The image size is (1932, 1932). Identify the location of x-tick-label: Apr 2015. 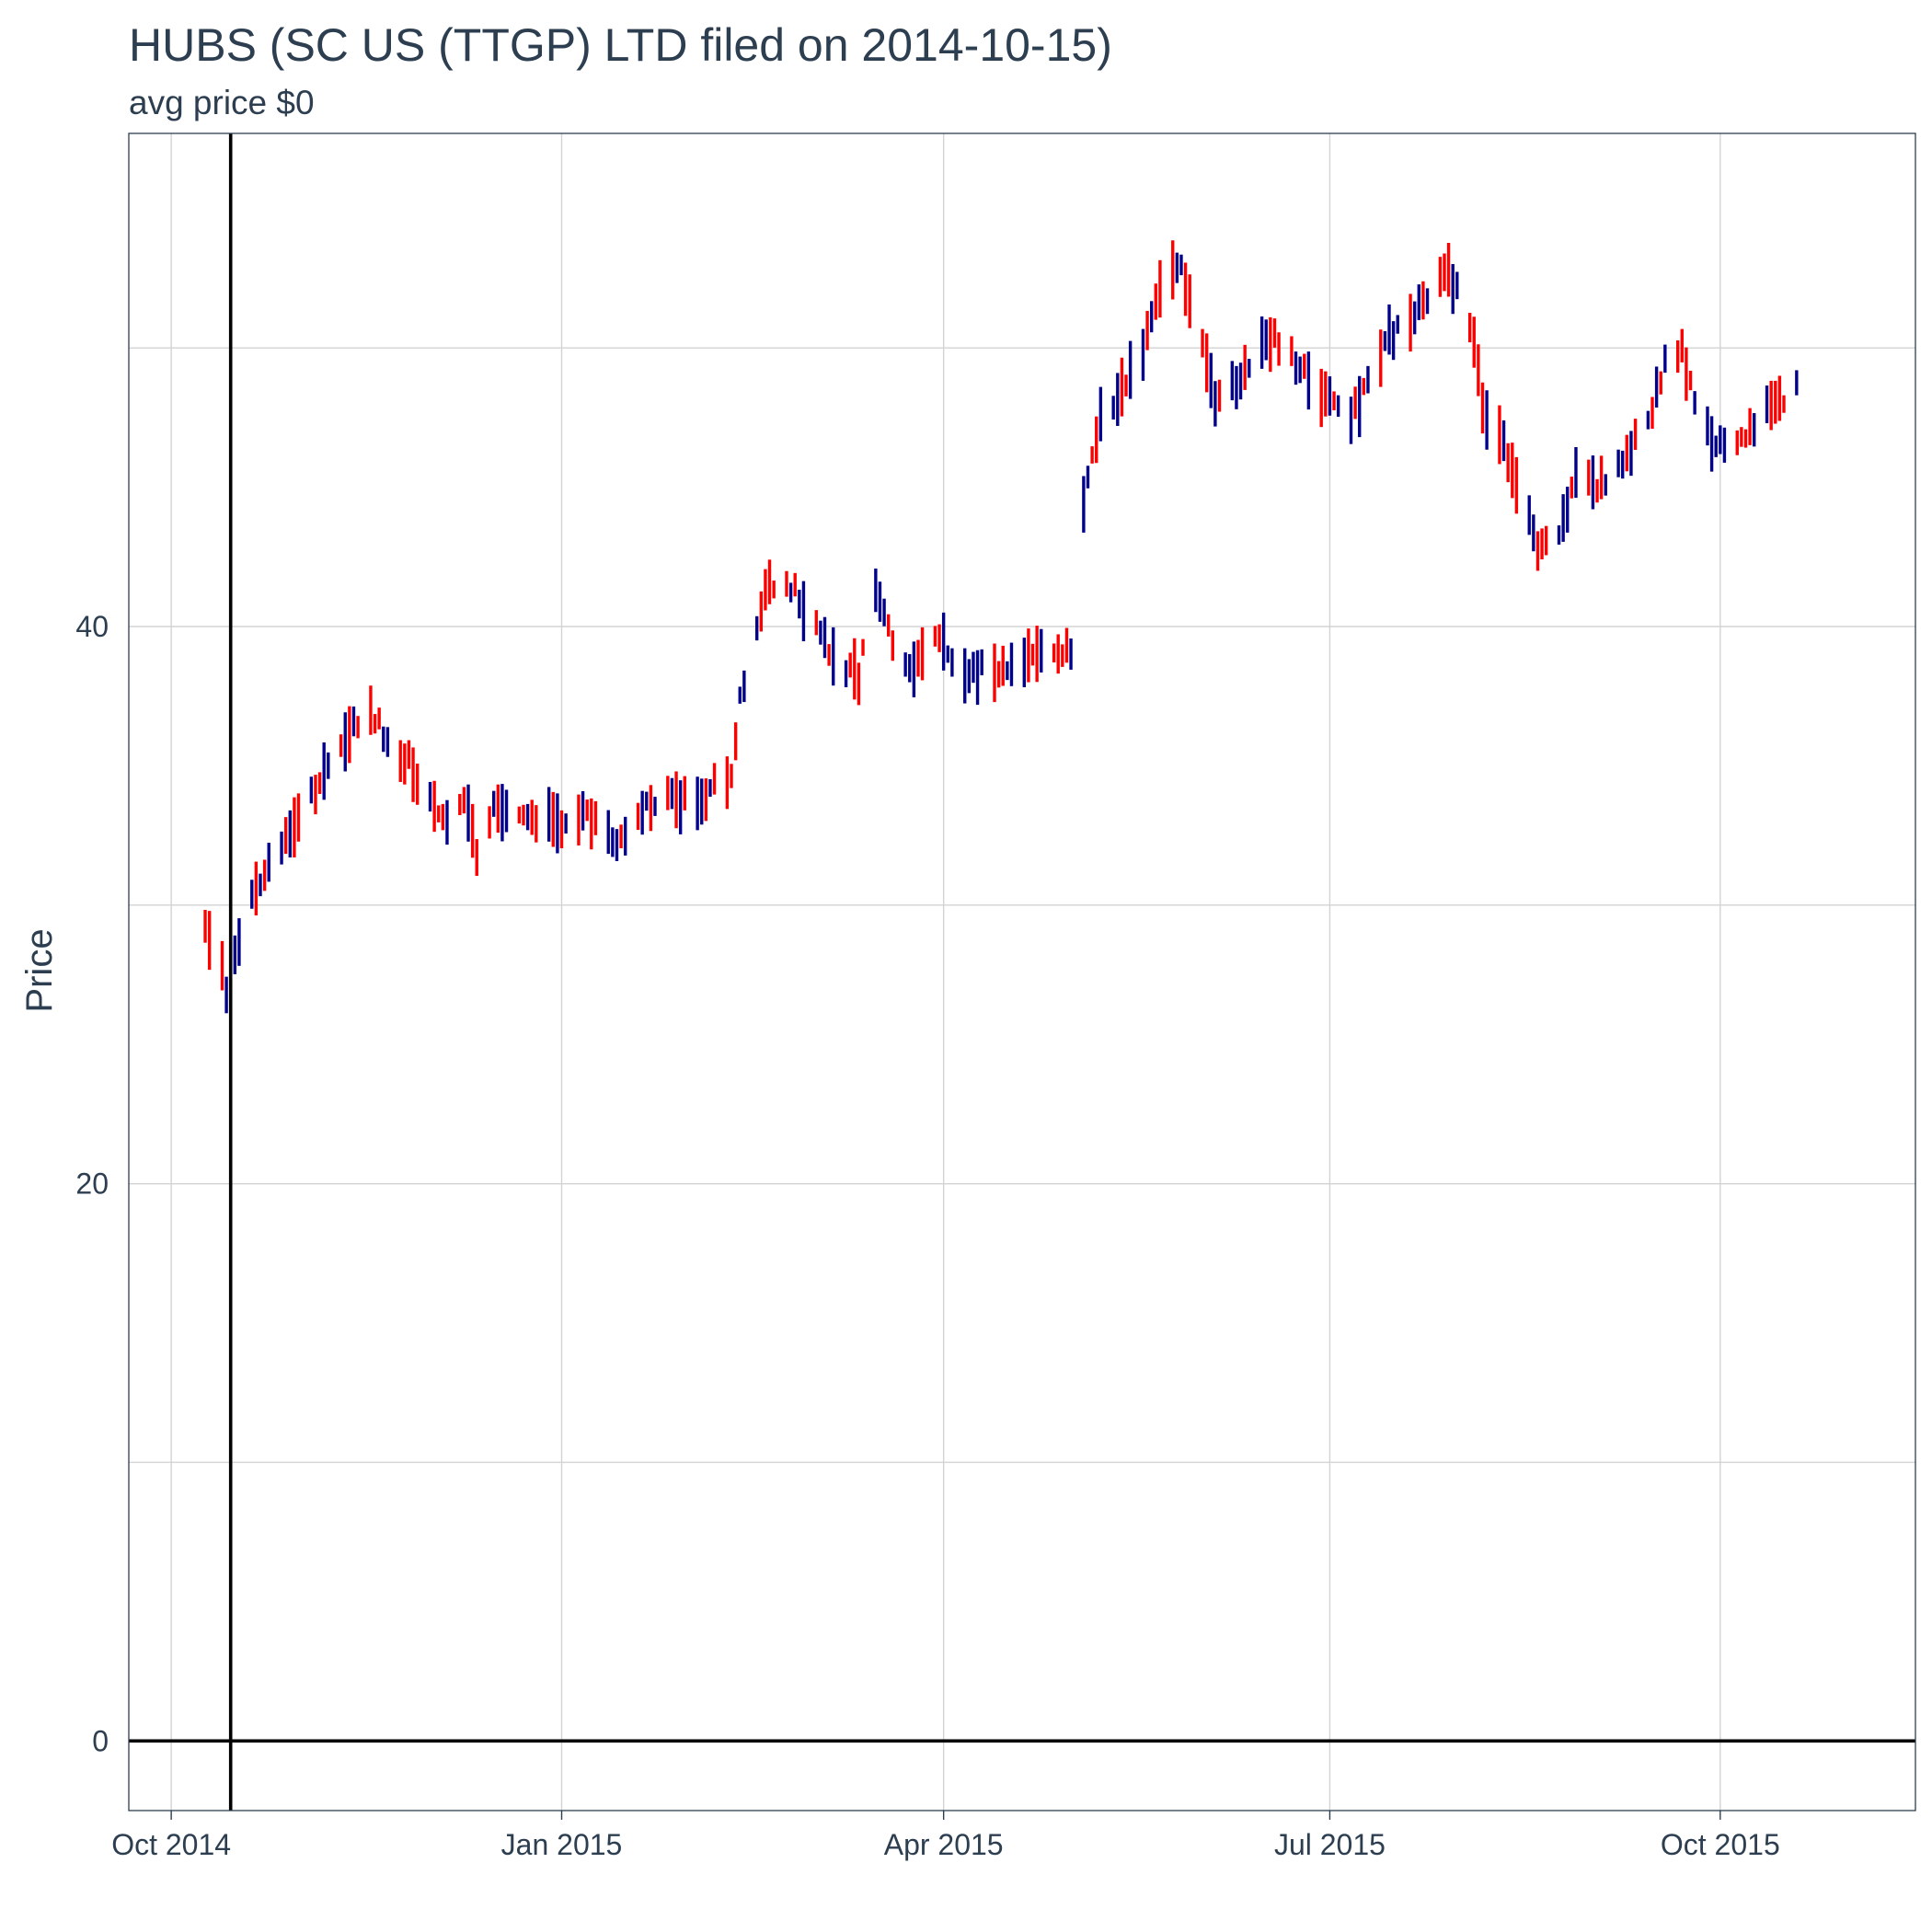
(944, 1844).